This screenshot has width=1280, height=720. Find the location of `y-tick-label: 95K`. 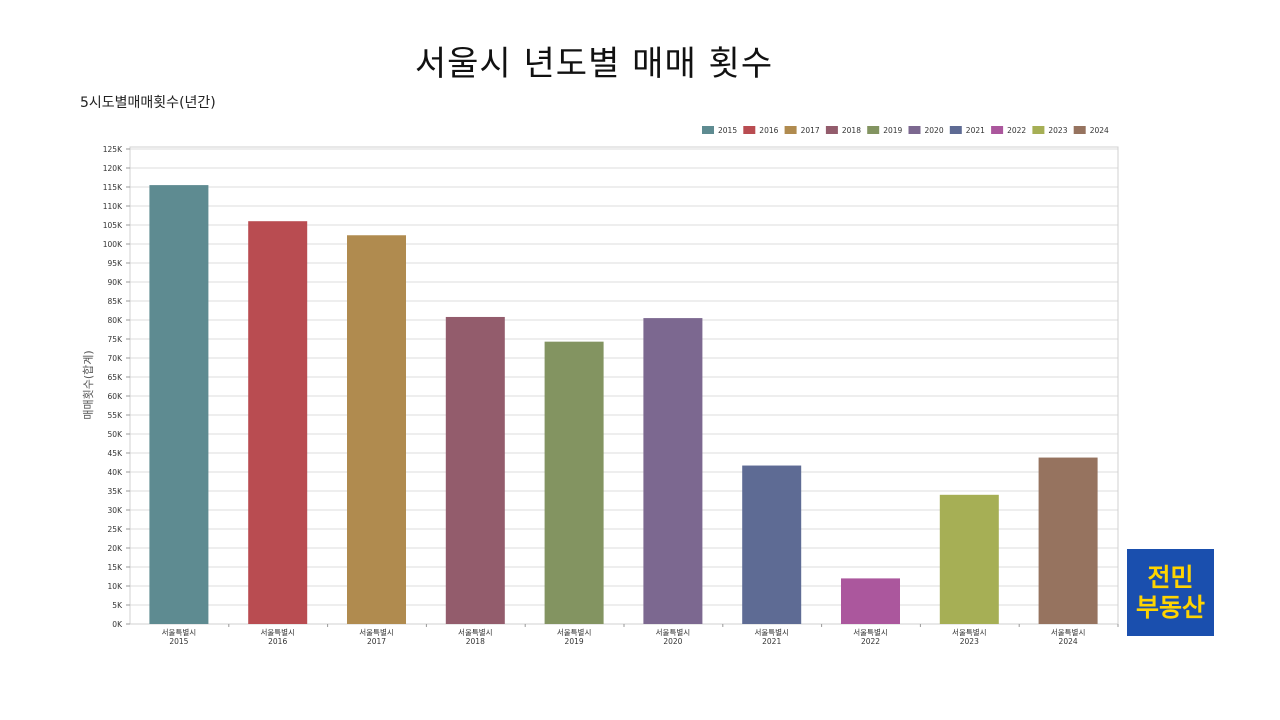

y-tick-label: 95K is located at coordinates (116, 263).